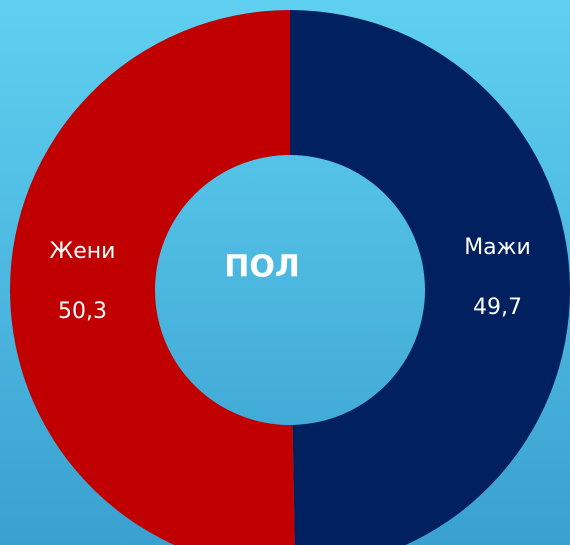  I want to click on chart-title: ПОЛ, so click(262, 267).